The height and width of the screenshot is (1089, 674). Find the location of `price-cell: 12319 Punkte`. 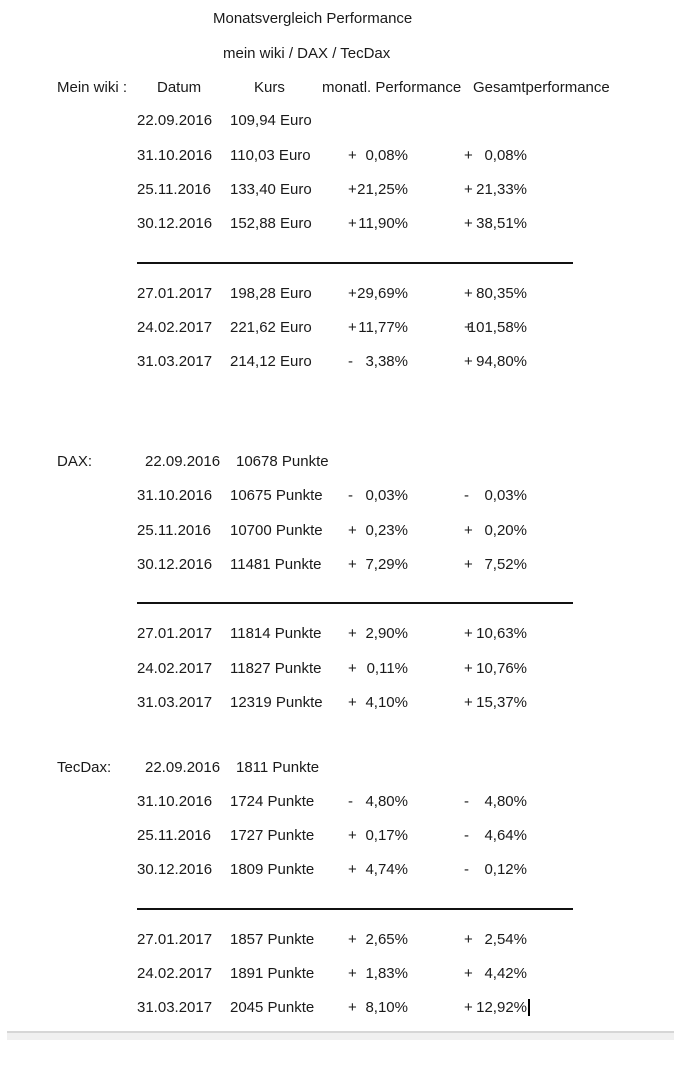

price-cell: 12319 Punkte is located at coordinates (276, 702).